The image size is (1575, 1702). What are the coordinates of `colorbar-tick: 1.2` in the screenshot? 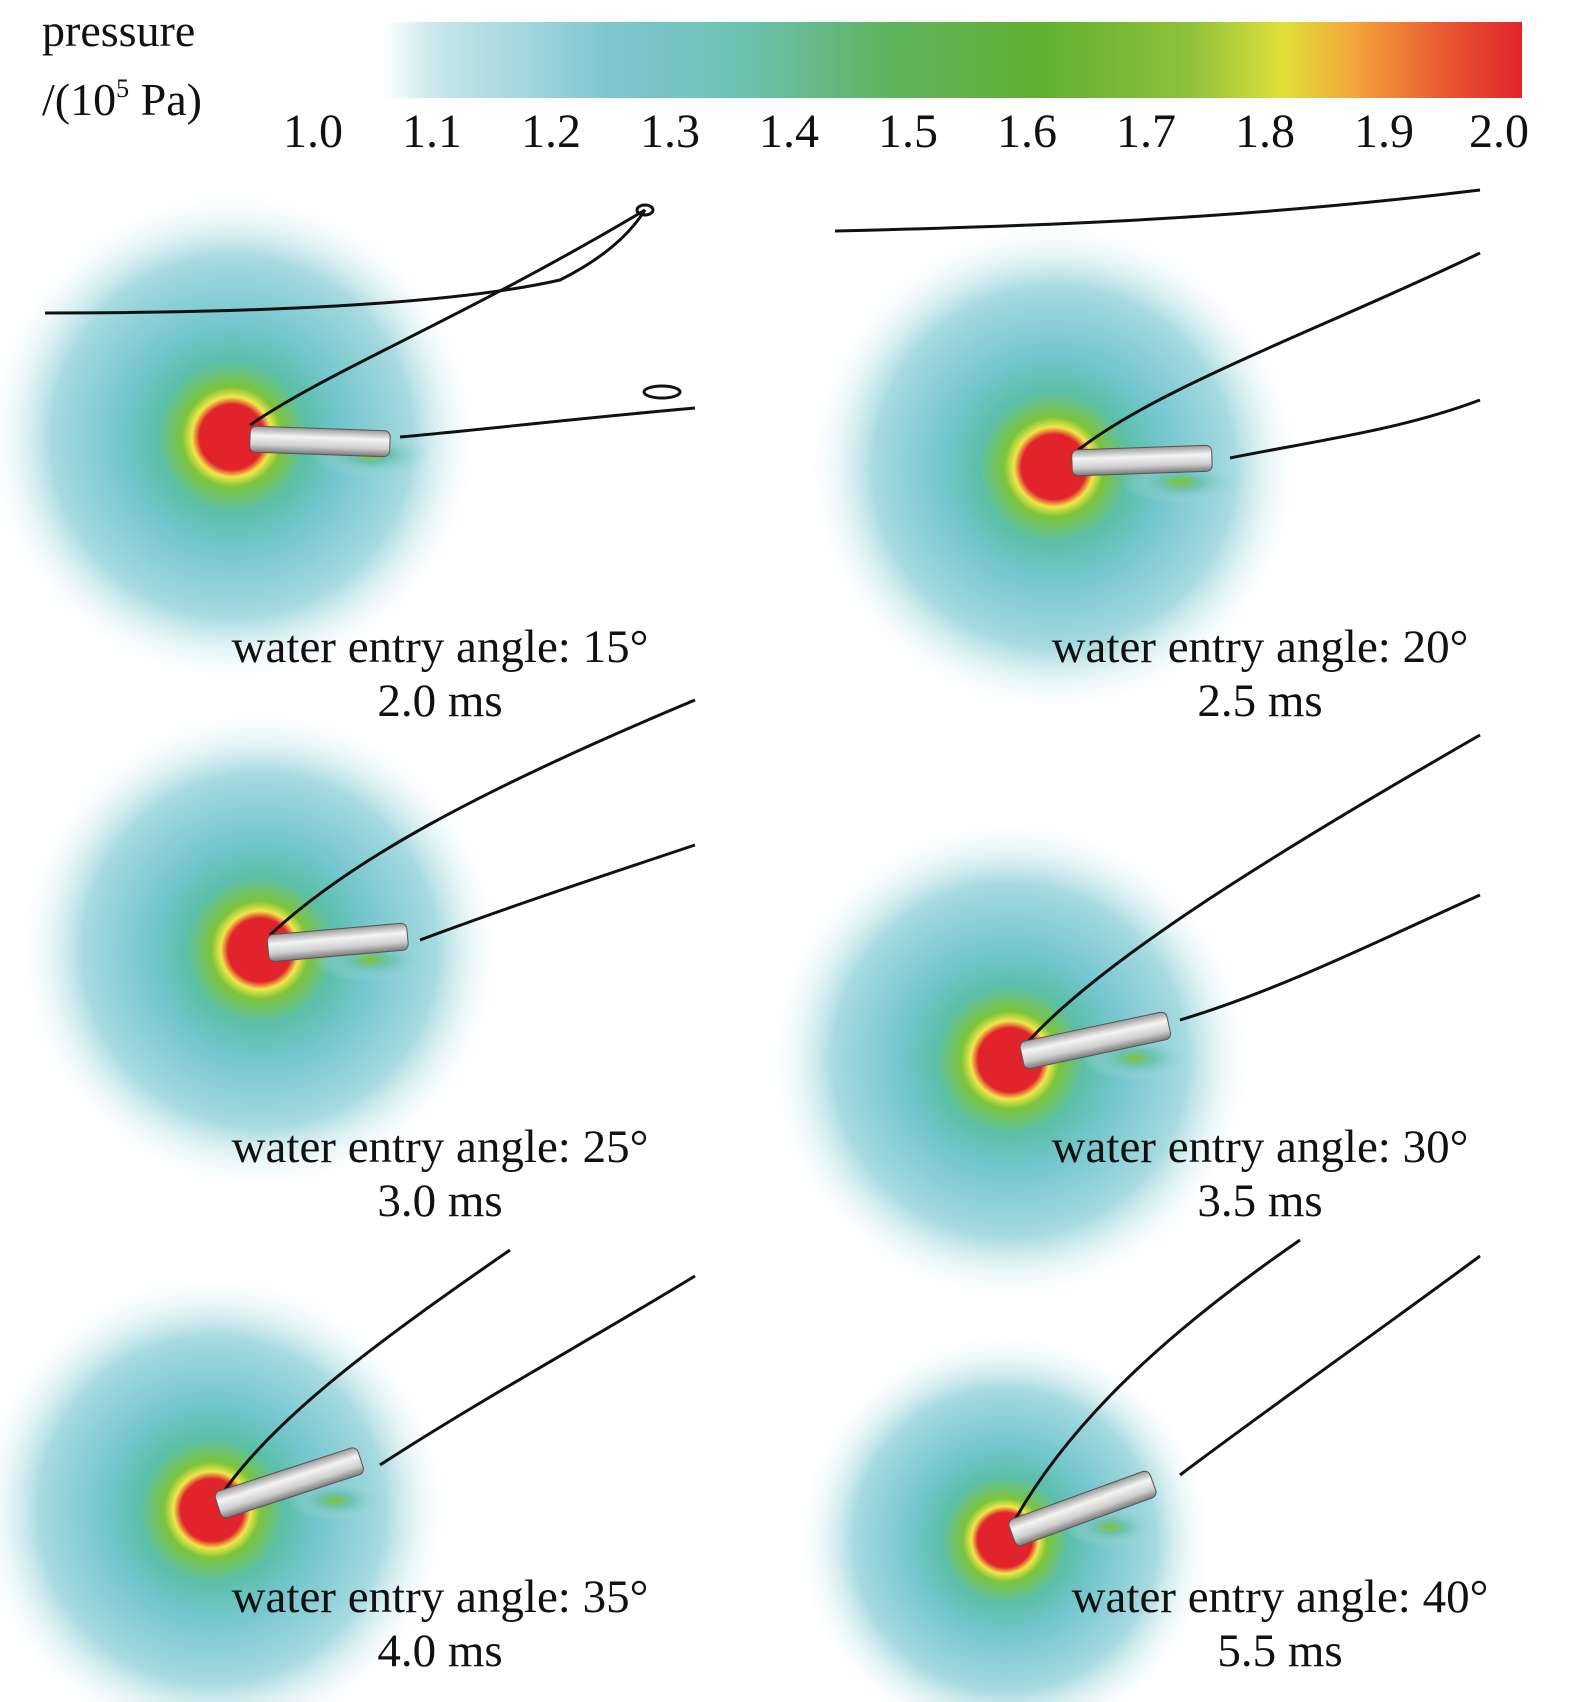 It's located at (551, 131).